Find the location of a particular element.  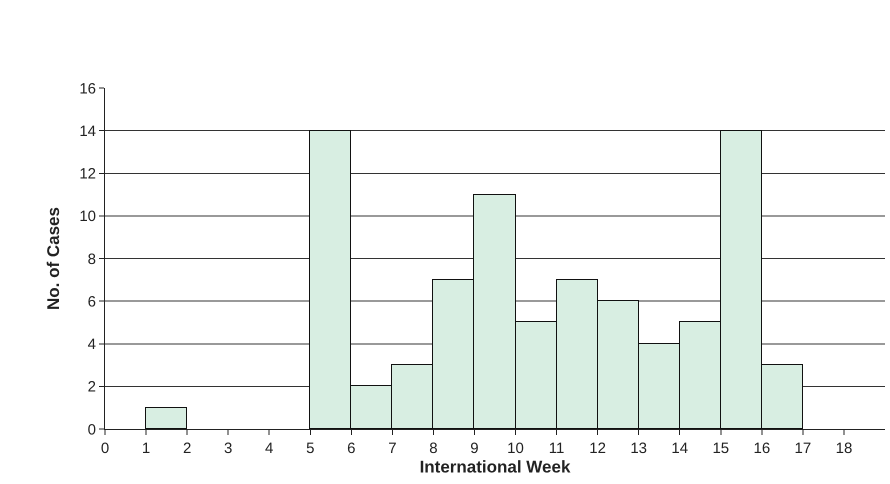

x-tick-label: 8 is located at coordinates (433, 448).